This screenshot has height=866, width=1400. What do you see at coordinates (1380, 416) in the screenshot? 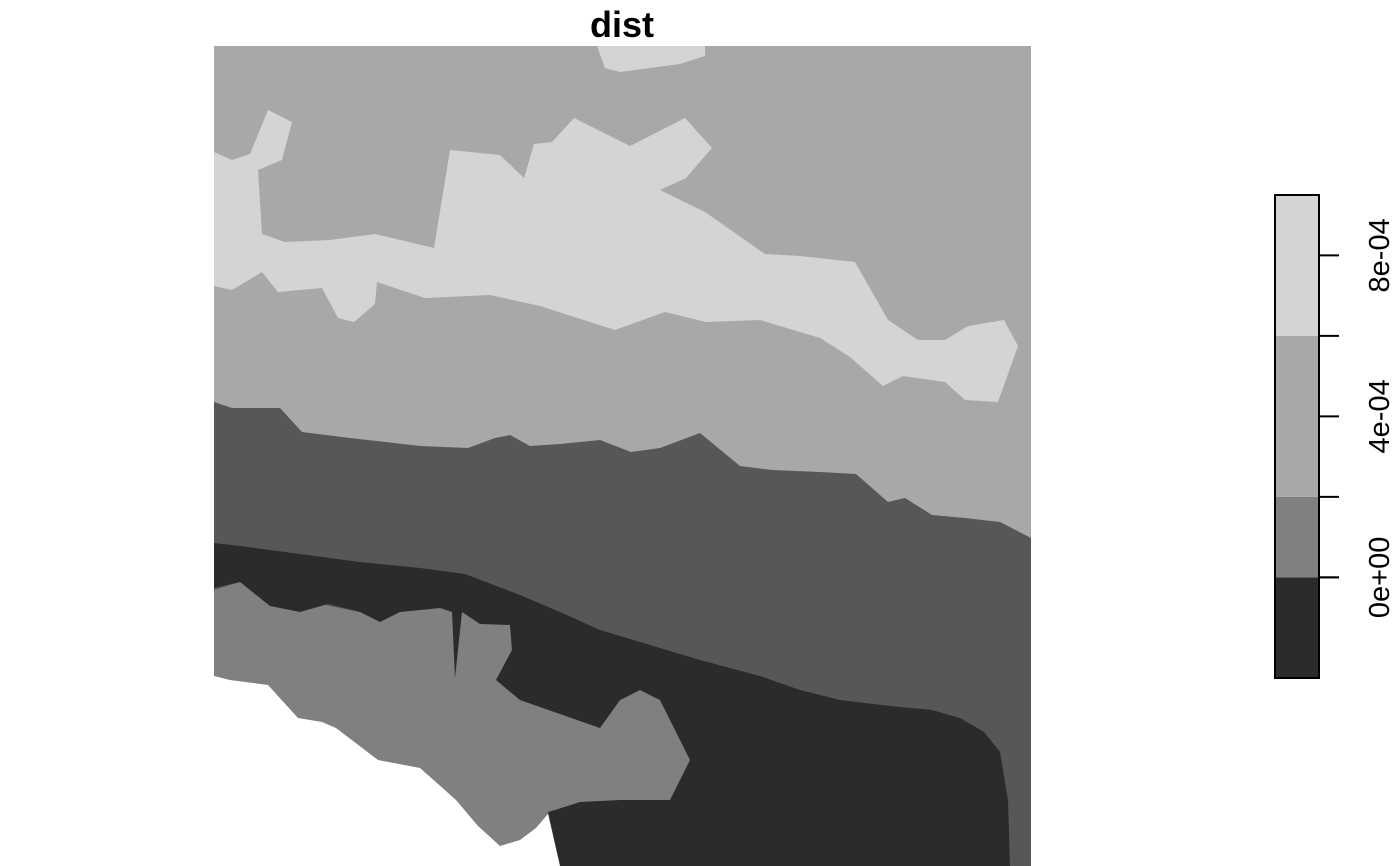
I see `legend-tick-label-1: 4e-04` at bounding box center [1380, 416].